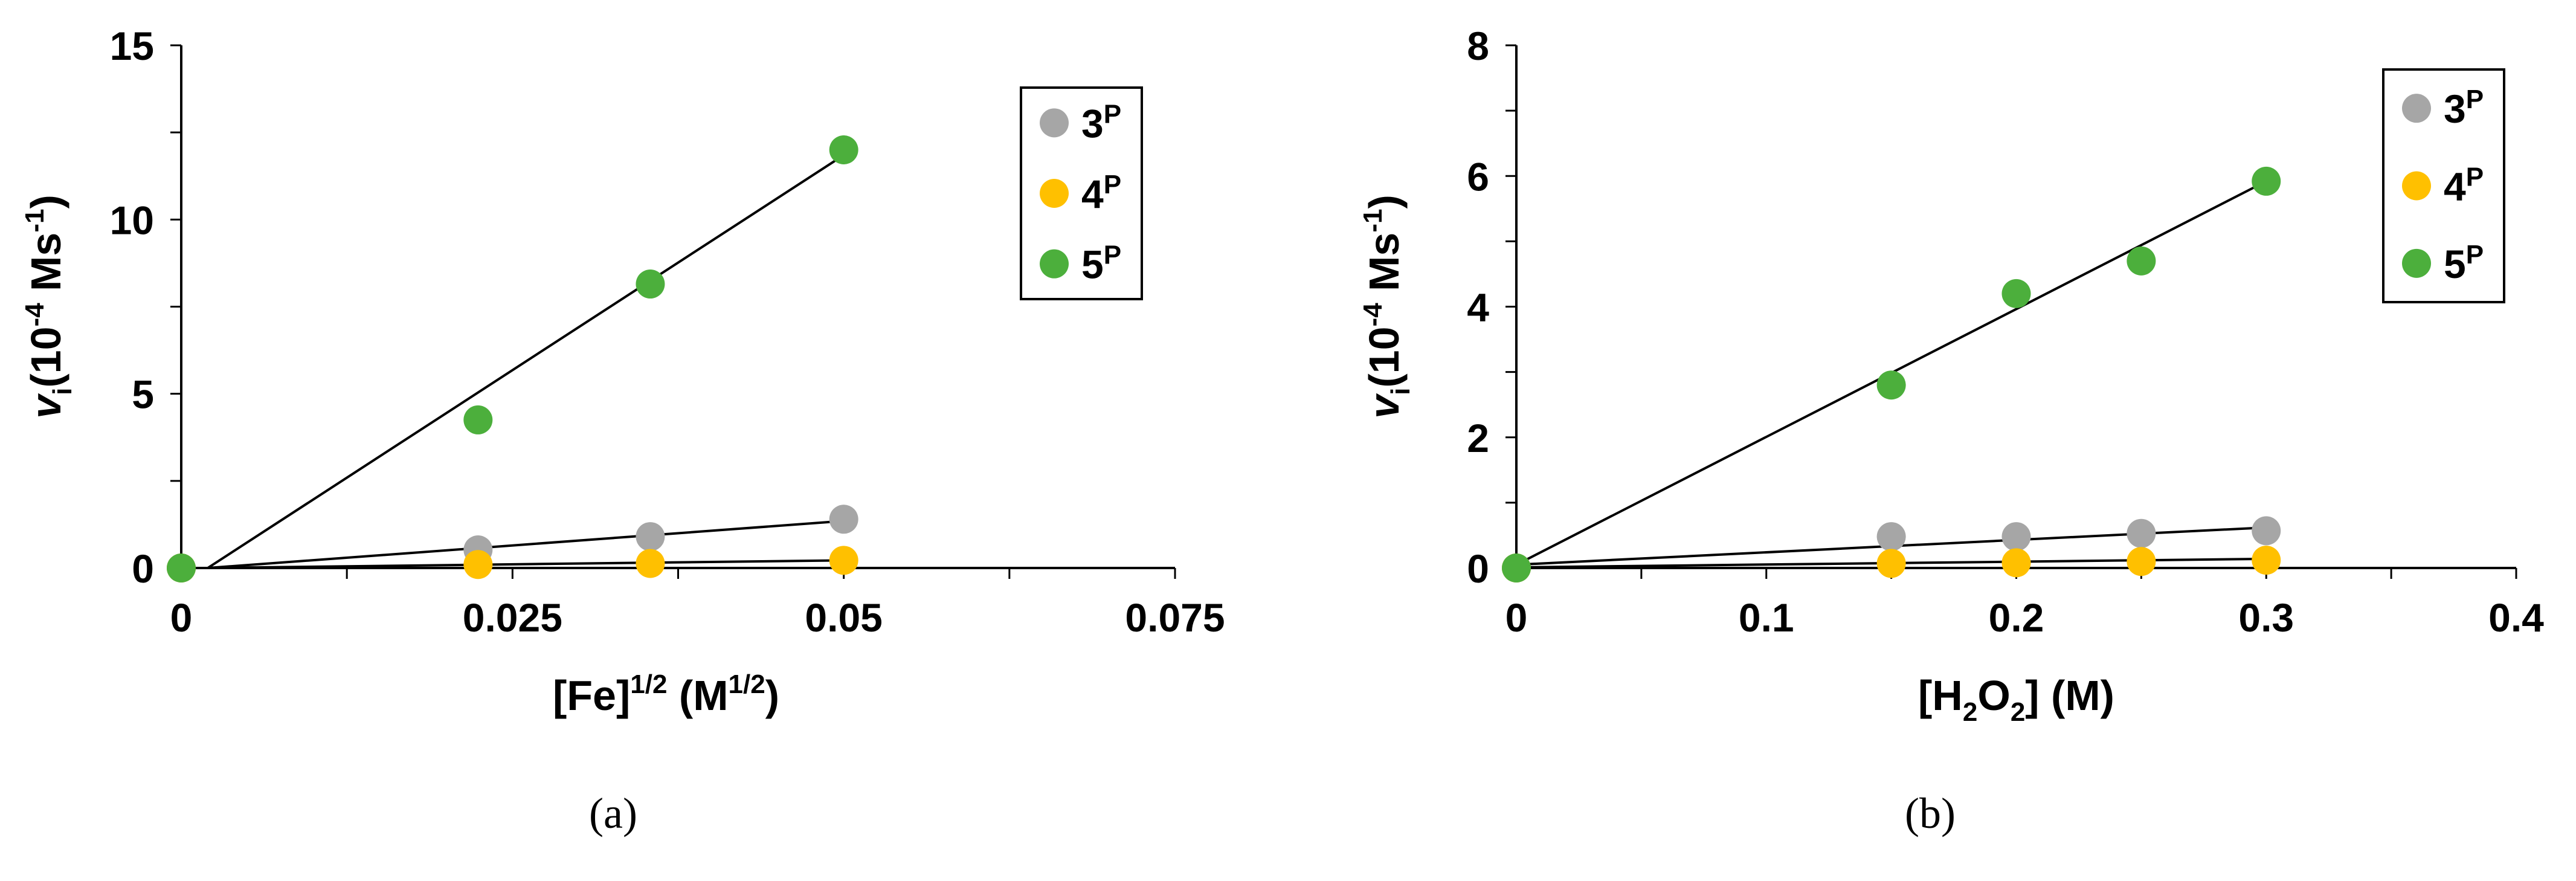 This screenshot has width=2576, height=881. Describe the element at coordinates (666, 695) in the screenshot. I see `x-axis-label: [Fe]1/2 (M1/2)` at that location.